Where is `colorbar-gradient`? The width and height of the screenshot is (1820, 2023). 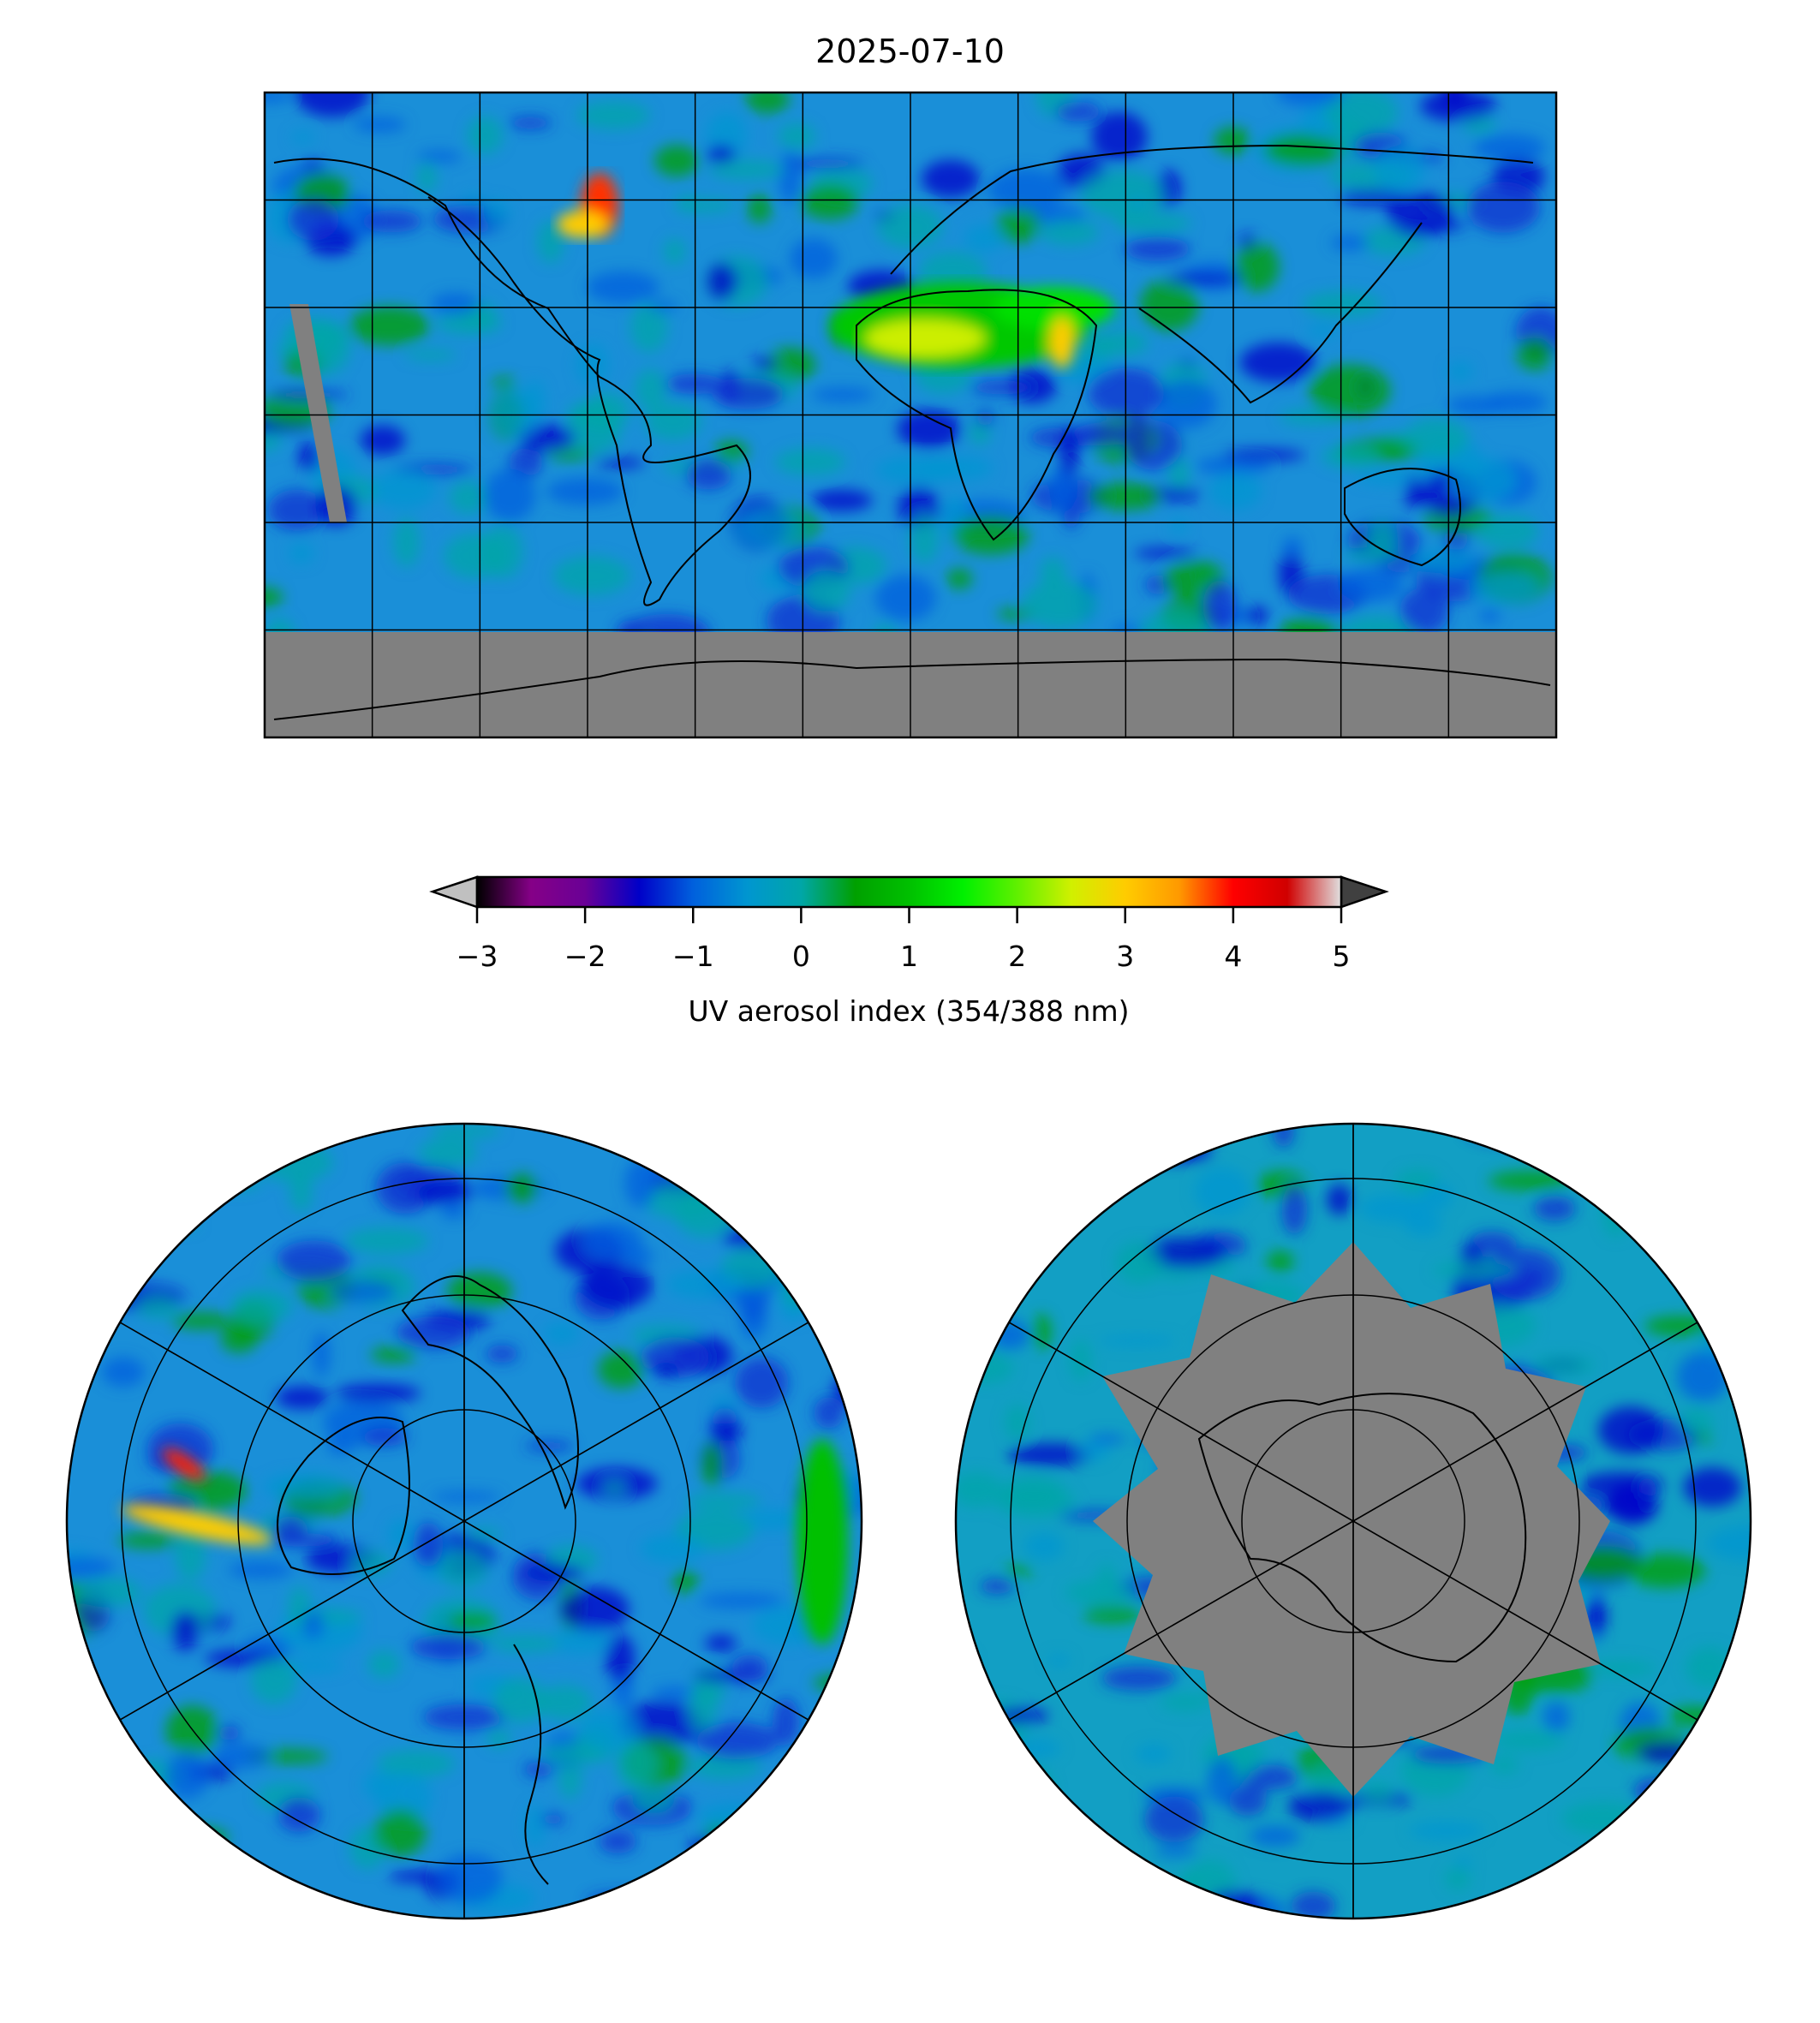
colorbar-gradient is located at coordinates (909, 892).